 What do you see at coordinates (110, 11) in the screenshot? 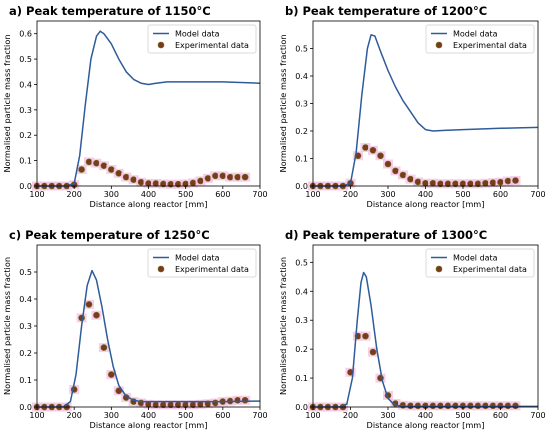
I see `chart-title: a) Peak temperature of 1150°C` at bounding box center [110, 11].